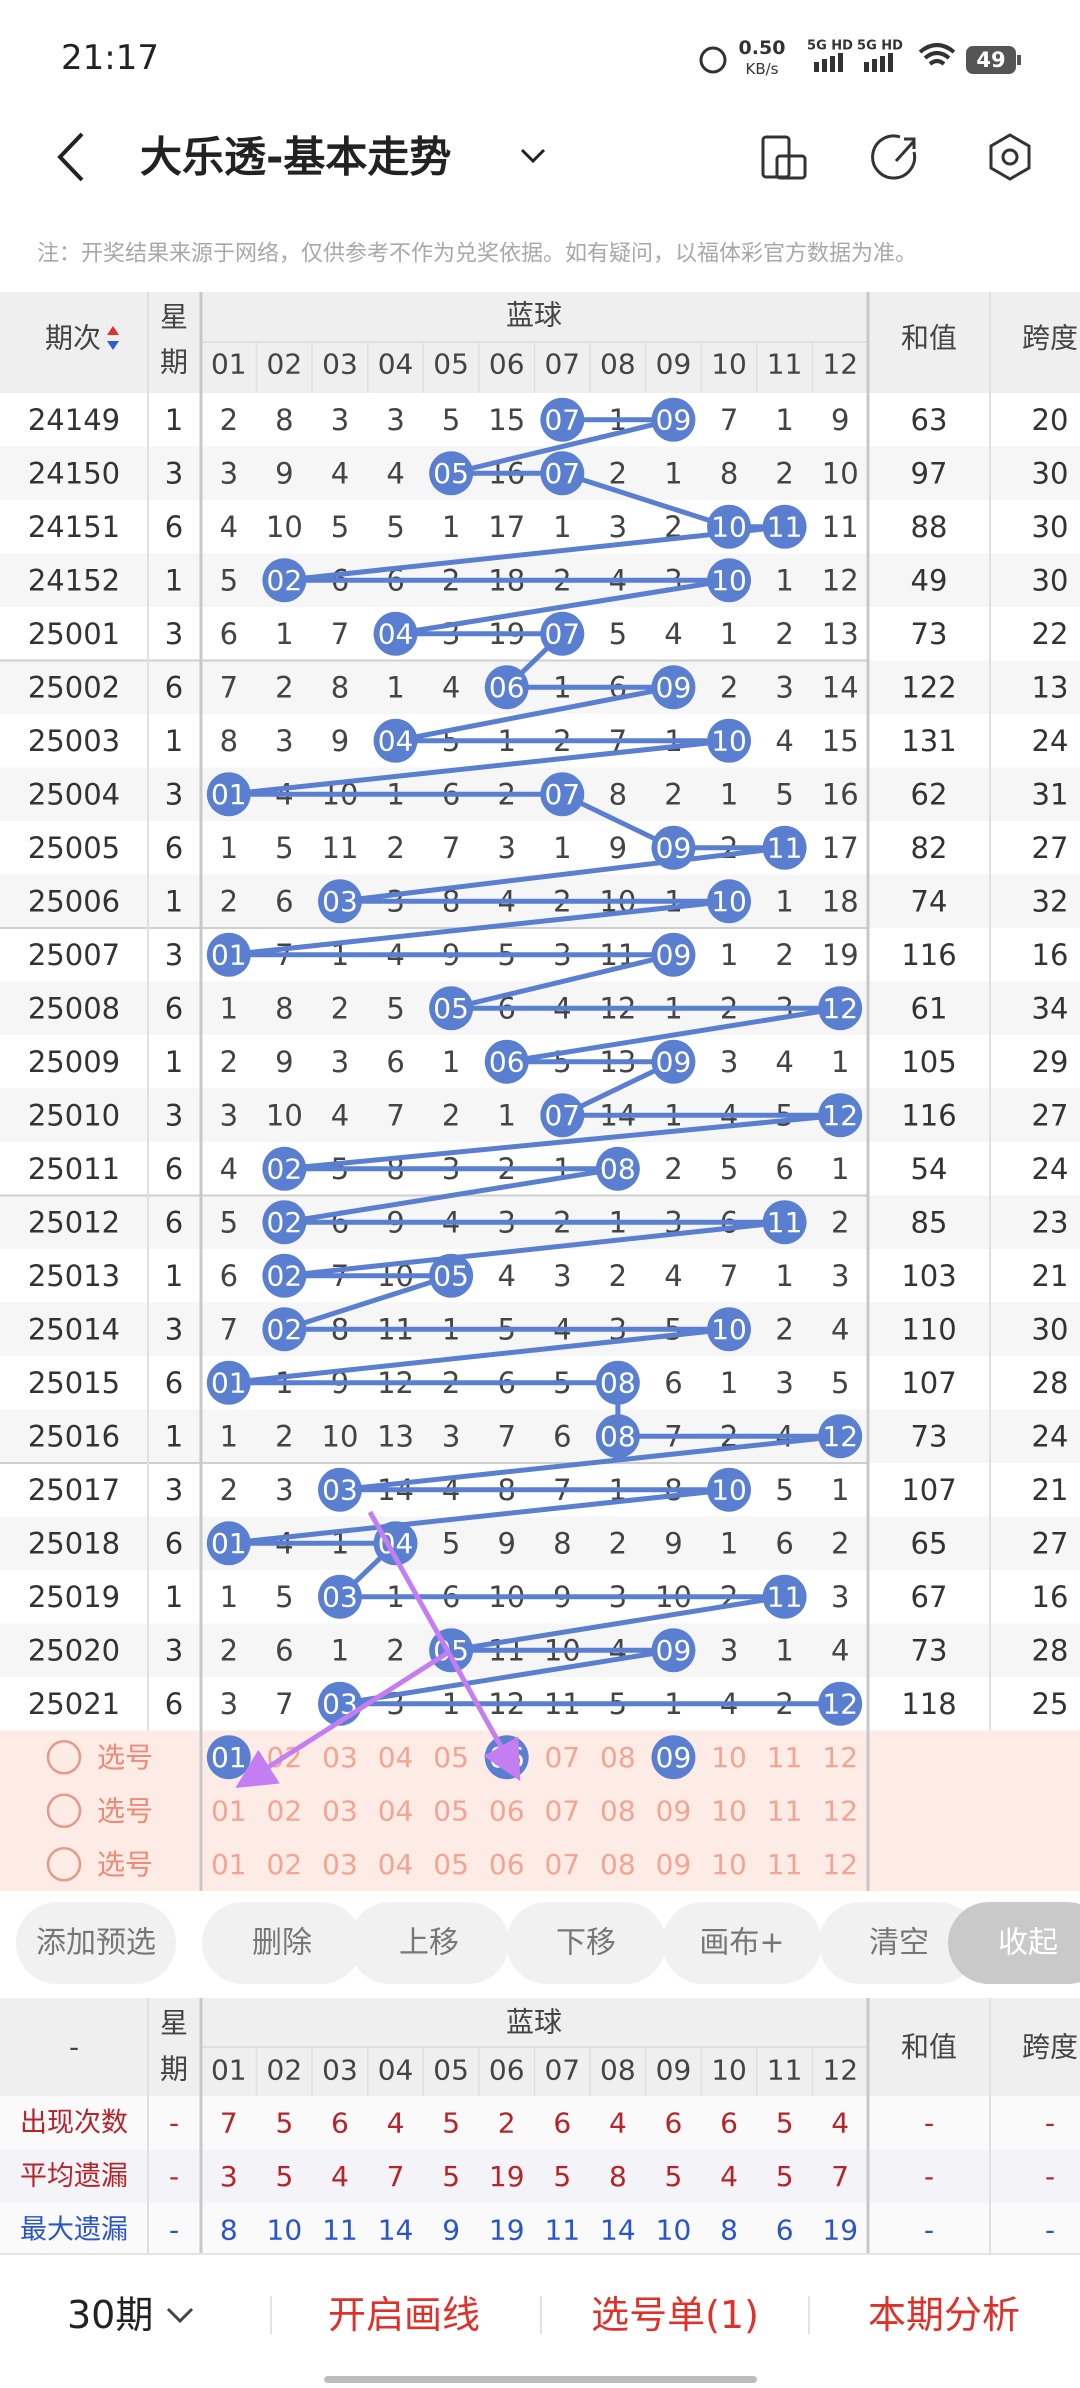 This screenshot has width=1080, height=2388. I want to click on action-button-label: 上移, so click(429, 1943).